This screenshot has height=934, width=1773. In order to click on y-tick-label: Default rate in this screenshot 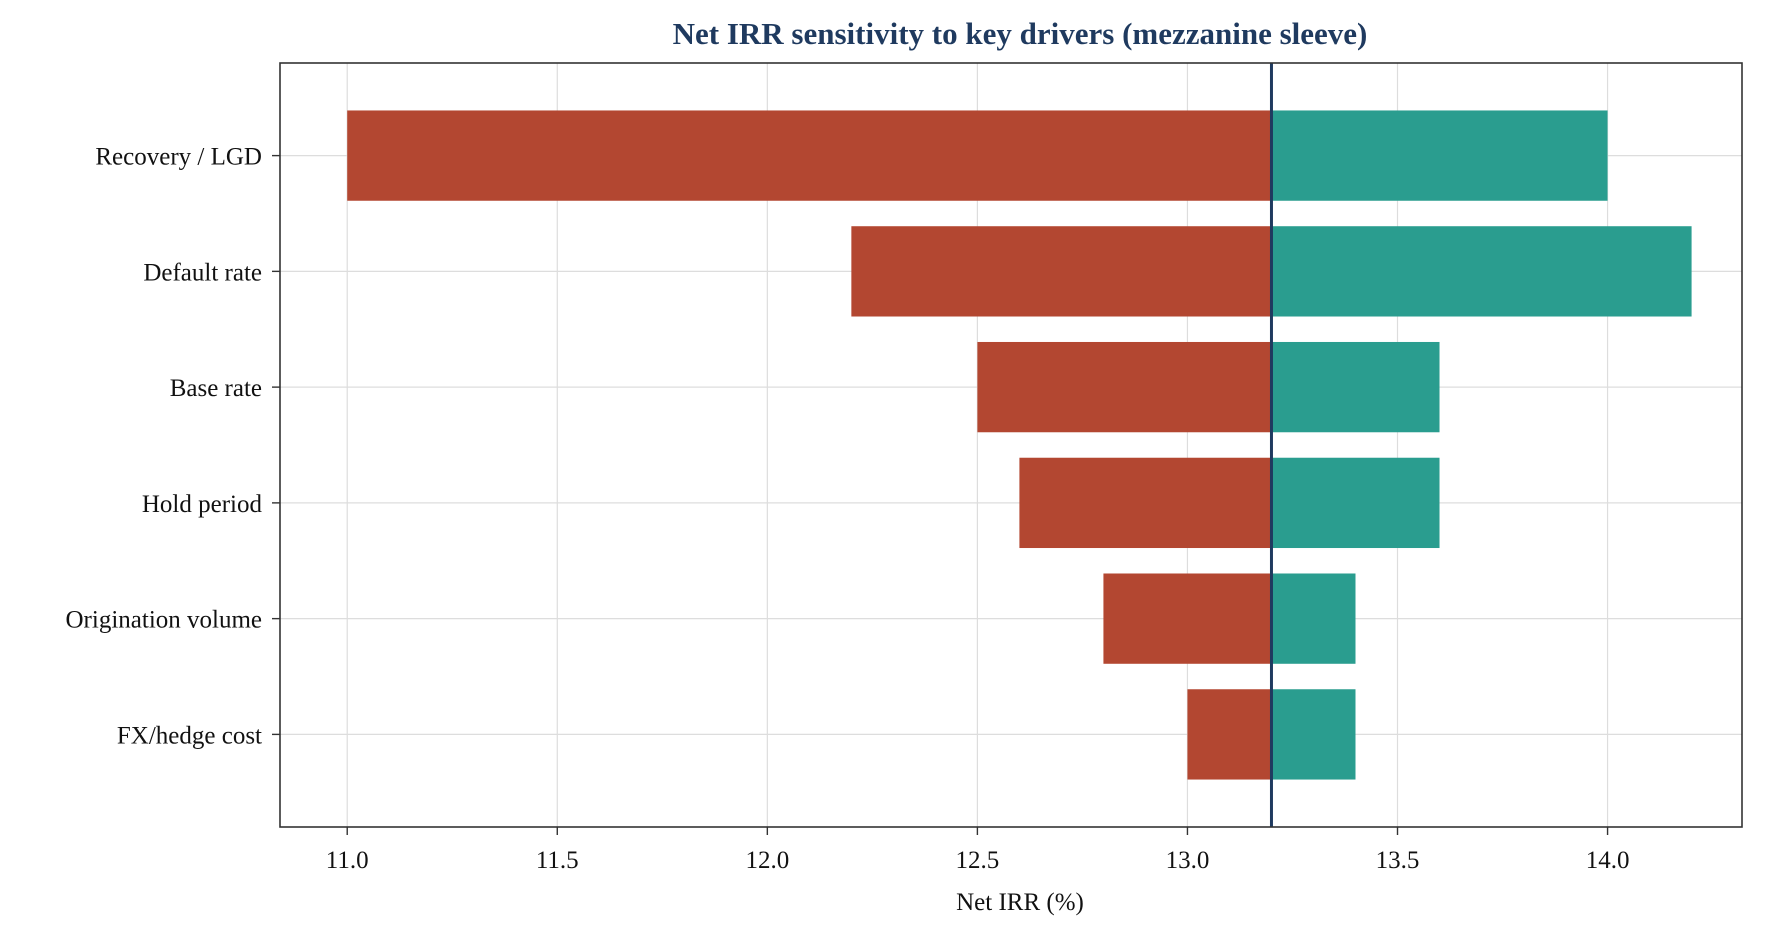, I will do `click(202, 272)`.